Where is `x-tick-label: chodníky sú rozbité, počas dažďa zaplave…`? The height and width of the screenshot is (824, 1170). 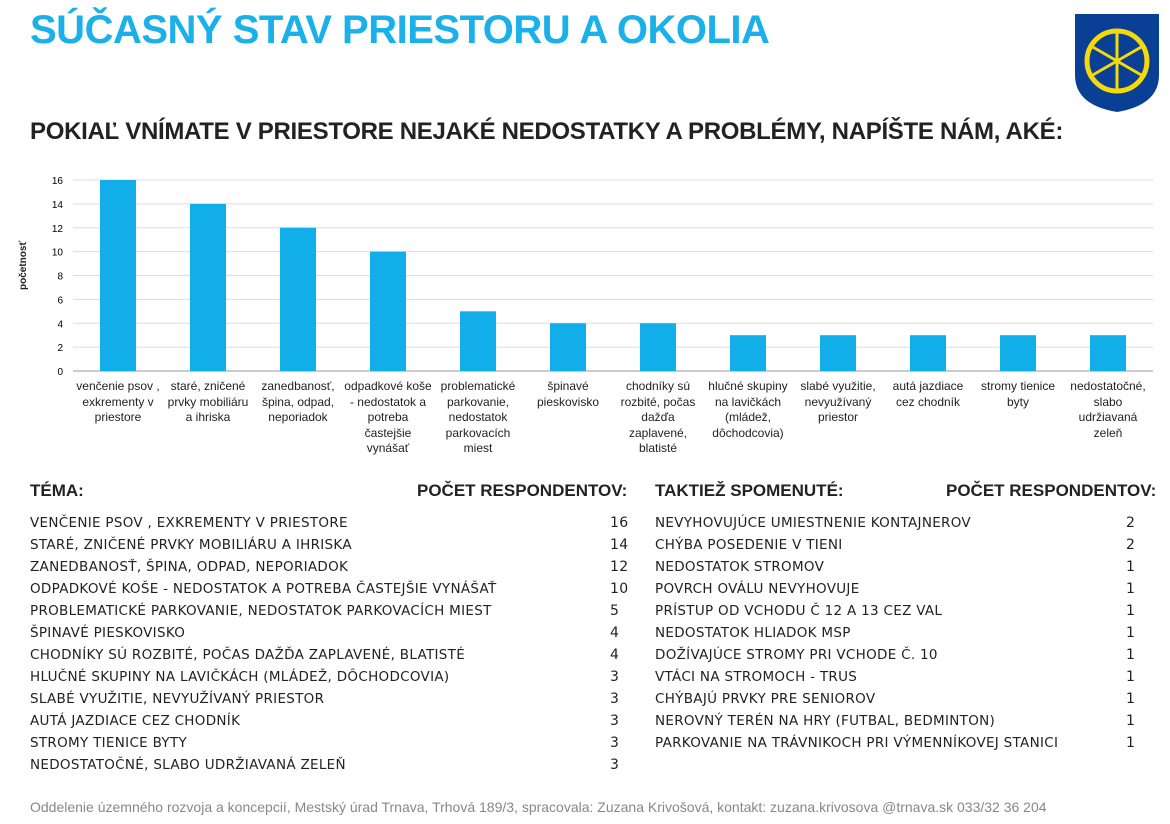
x-tick-label: chodníky sú rozbité, počas dažďa zaplave… is located at coordinates (658, 417).